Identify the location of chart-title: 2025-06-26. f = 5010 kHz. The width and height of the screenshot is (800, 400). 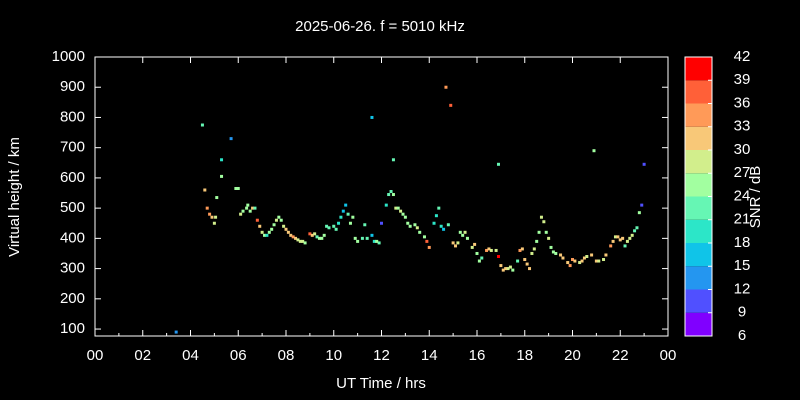
(380, 26).